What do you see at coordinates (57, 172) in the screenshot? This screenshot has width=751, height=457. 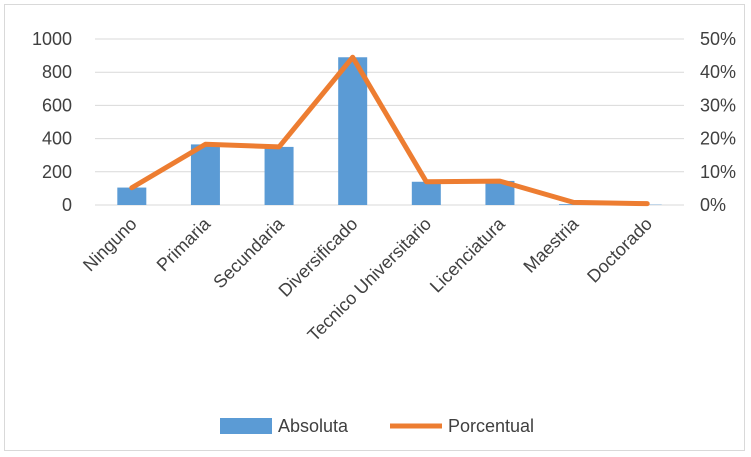 I see `left-tick-label: 200` at bounding box center [57, 172].